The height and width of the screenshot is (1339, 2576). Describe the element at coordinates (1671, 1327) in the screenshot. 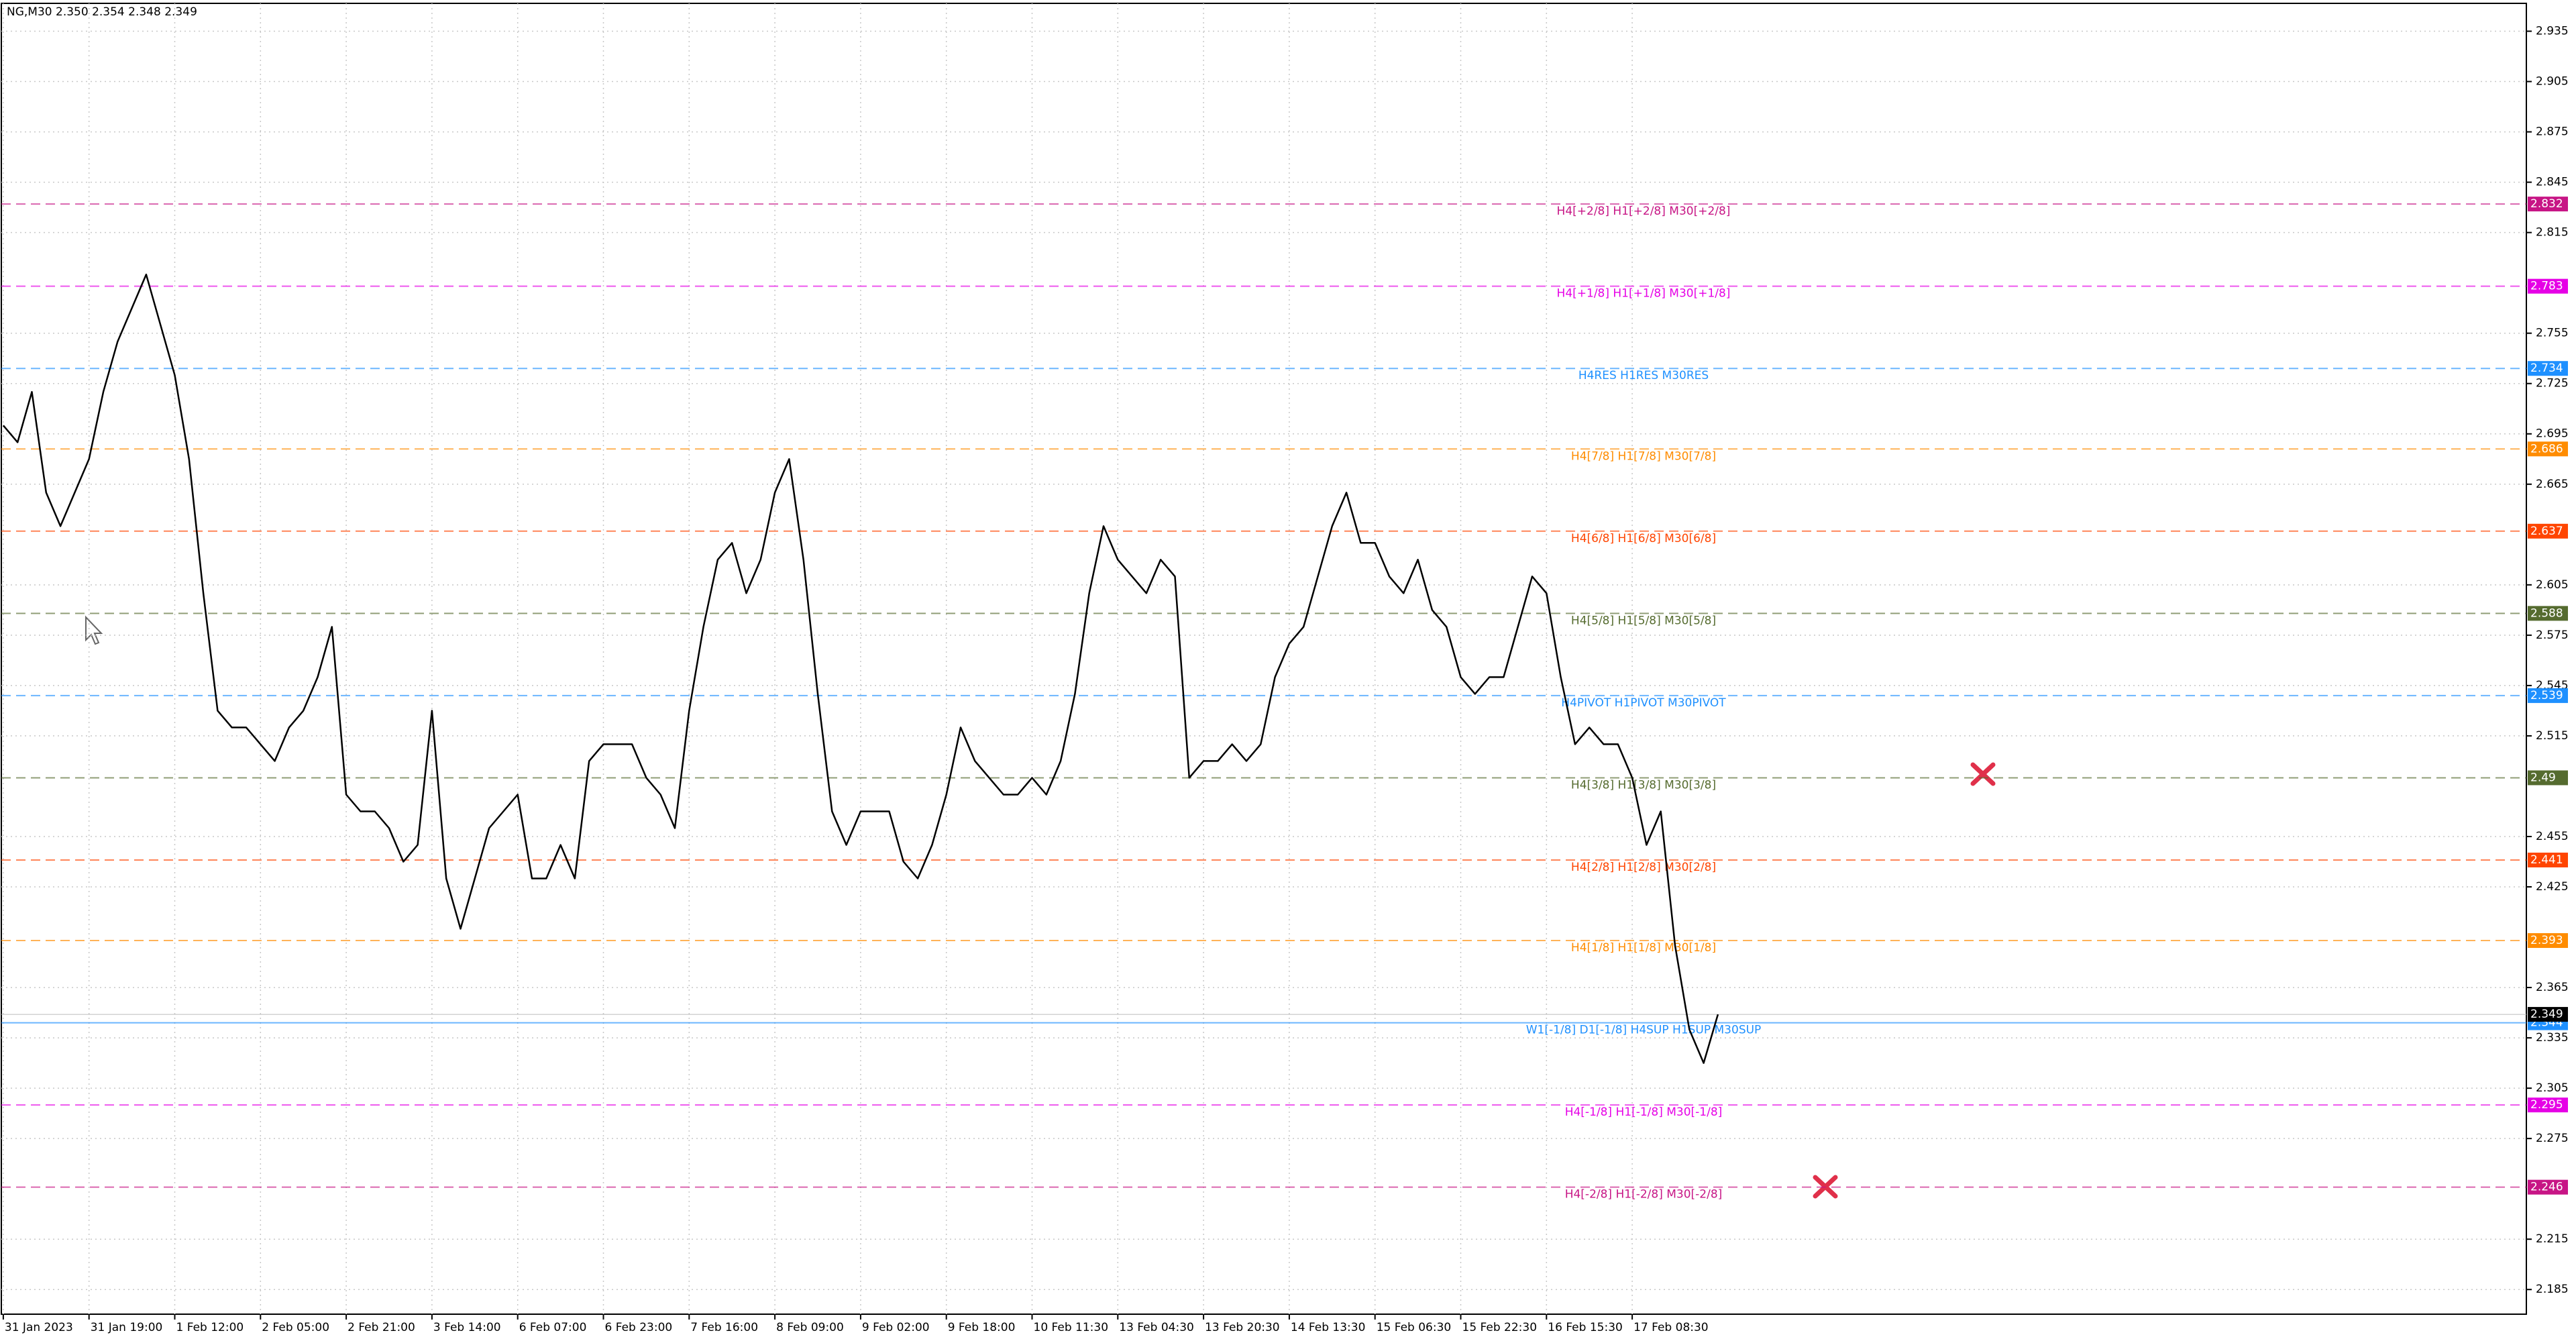

I see `x-tick-label: 17 Feb 08:30` at that location.